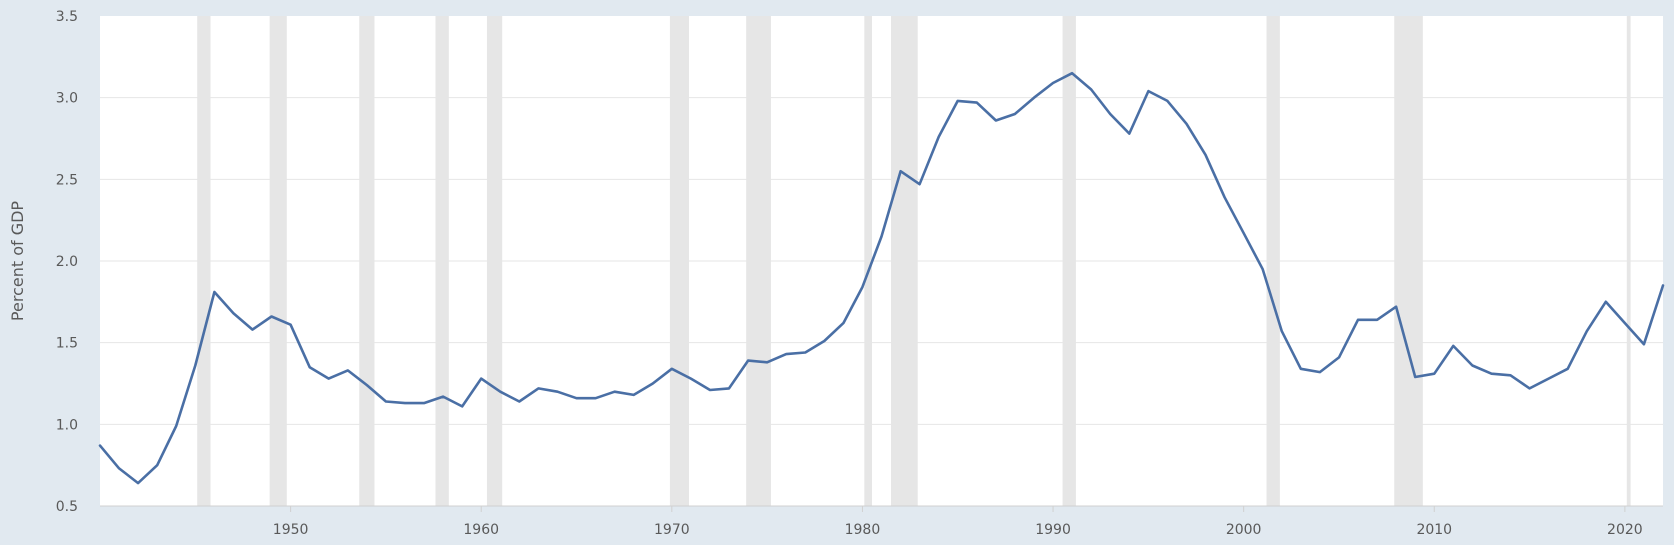 Image resolution: width=1674 pixels, height=545 pixels. Describe the element at coordinates (67, 425) in the screenshot. I see `y-tick-label: 1.0` at that location.